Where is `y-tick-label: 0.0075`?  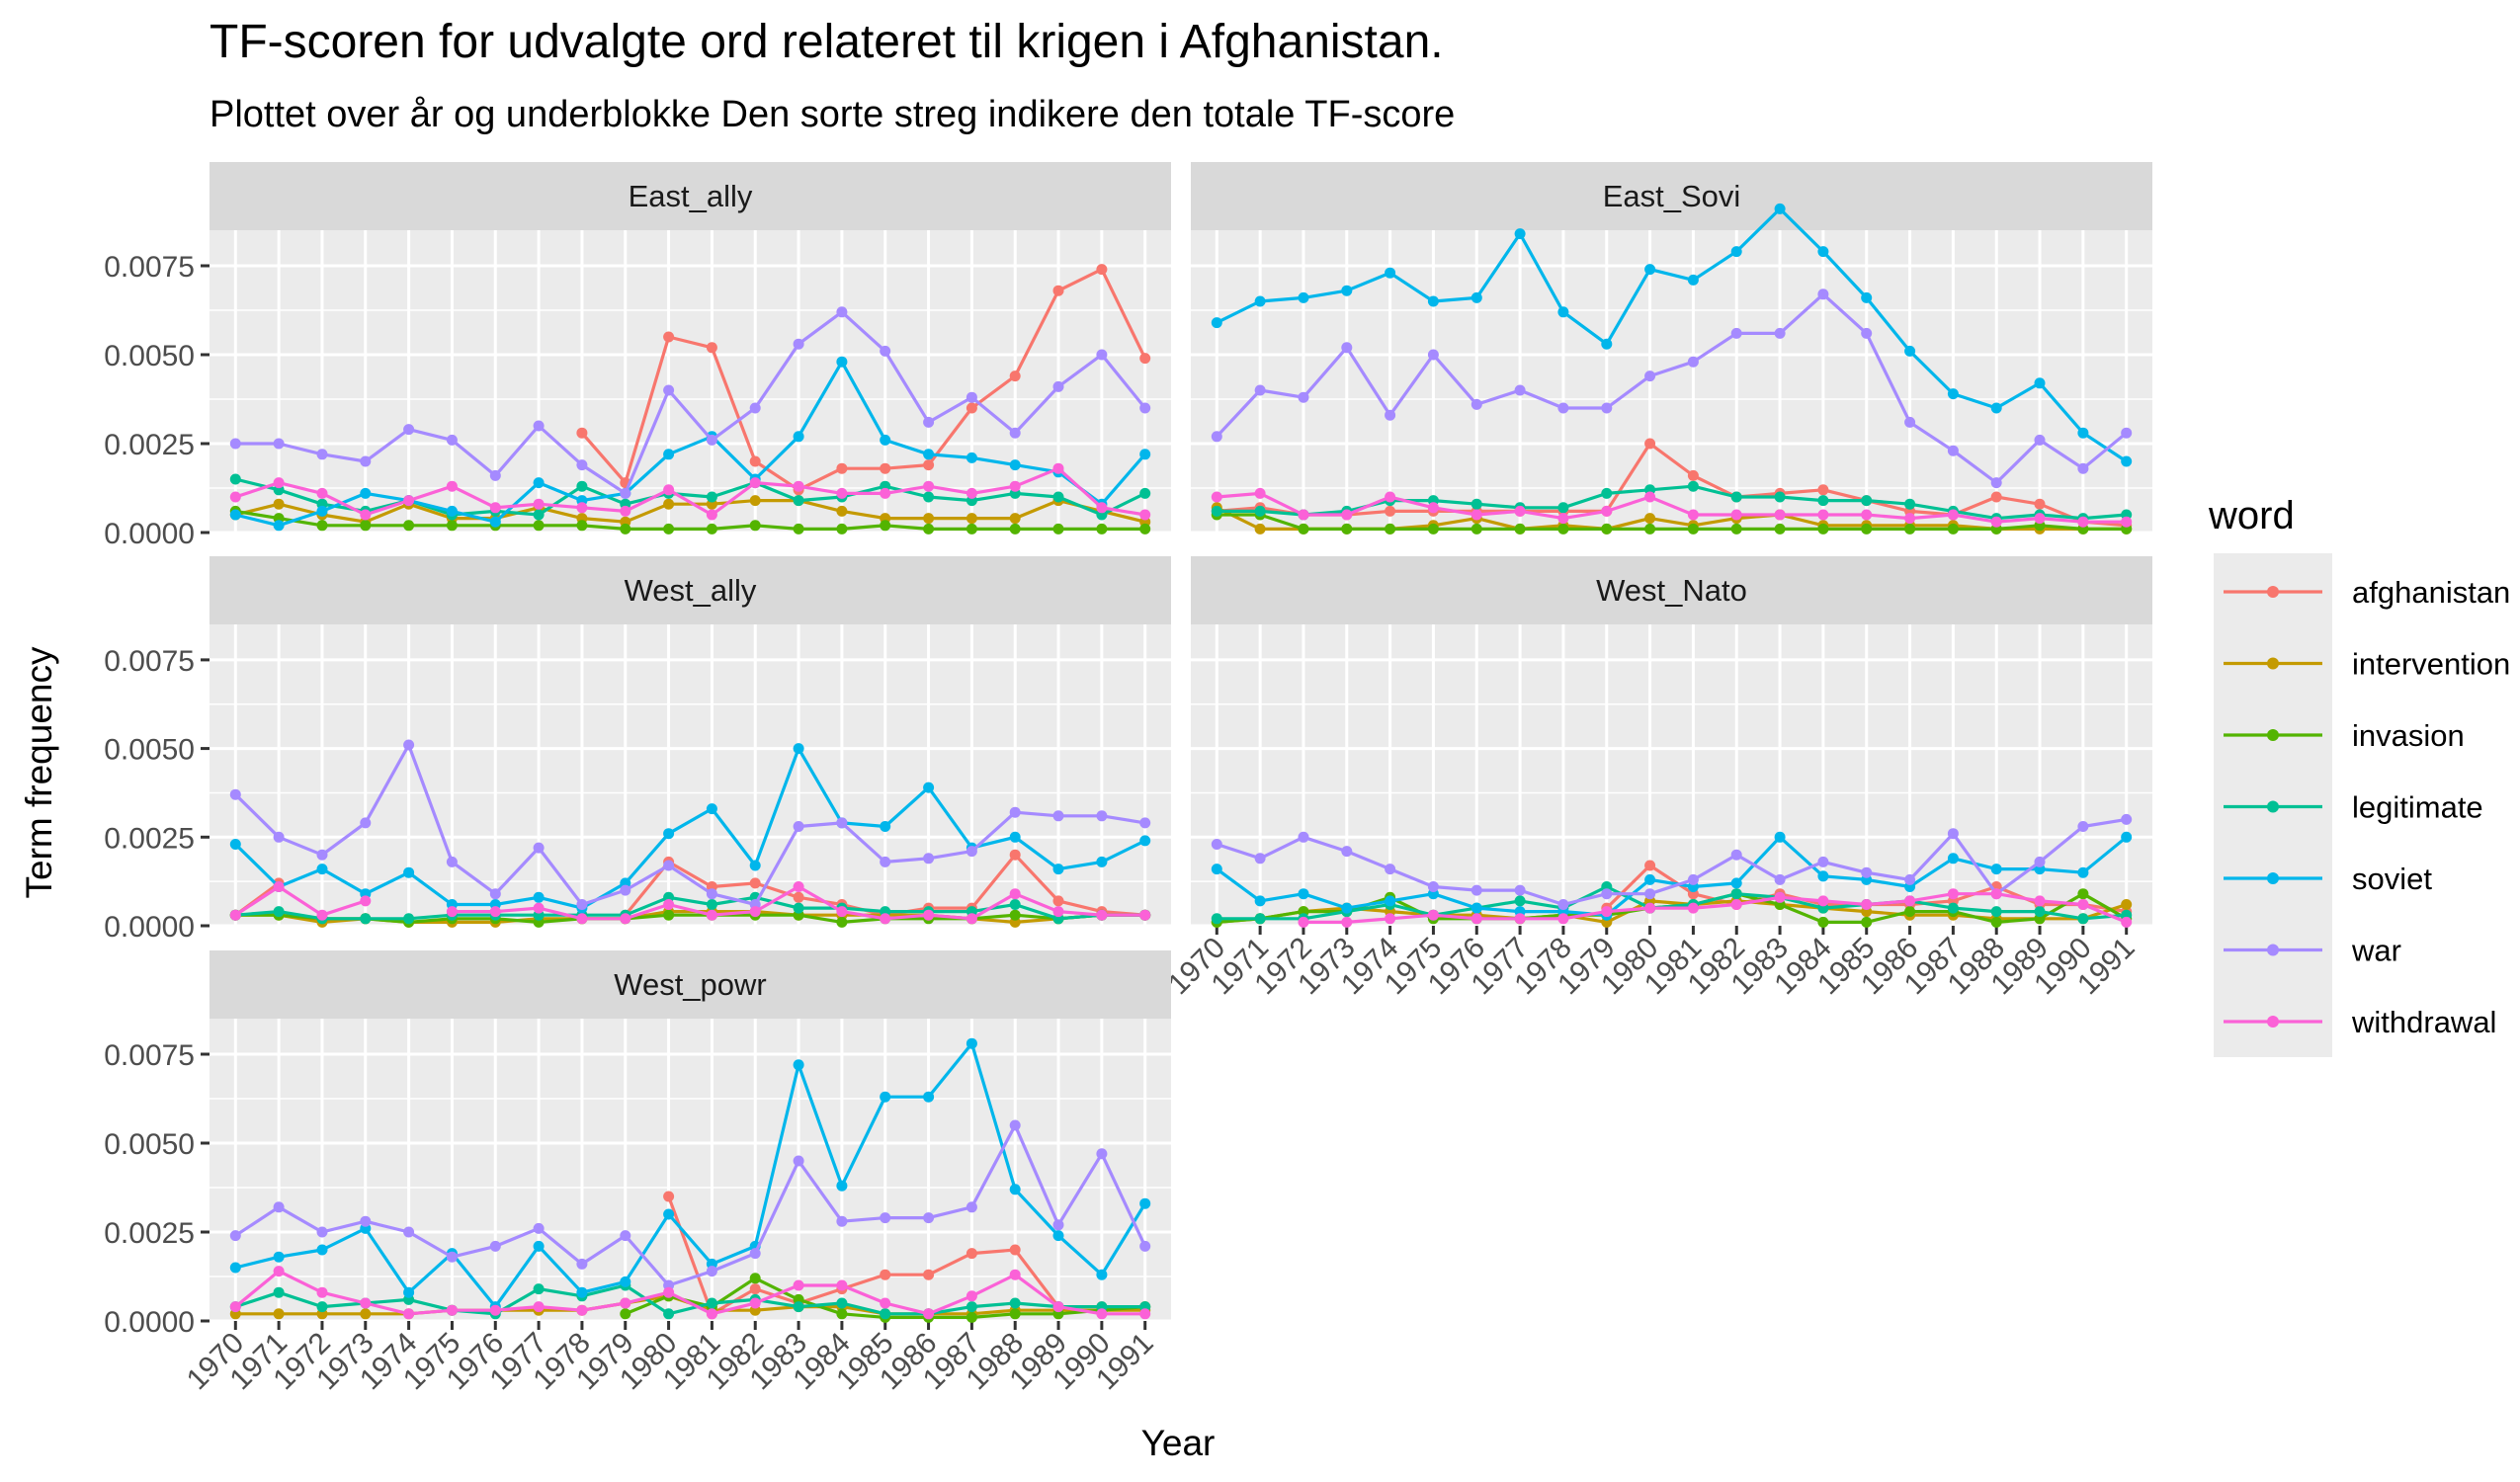 y-tick-label: 0.0075 is located at coordinates (149, 267).